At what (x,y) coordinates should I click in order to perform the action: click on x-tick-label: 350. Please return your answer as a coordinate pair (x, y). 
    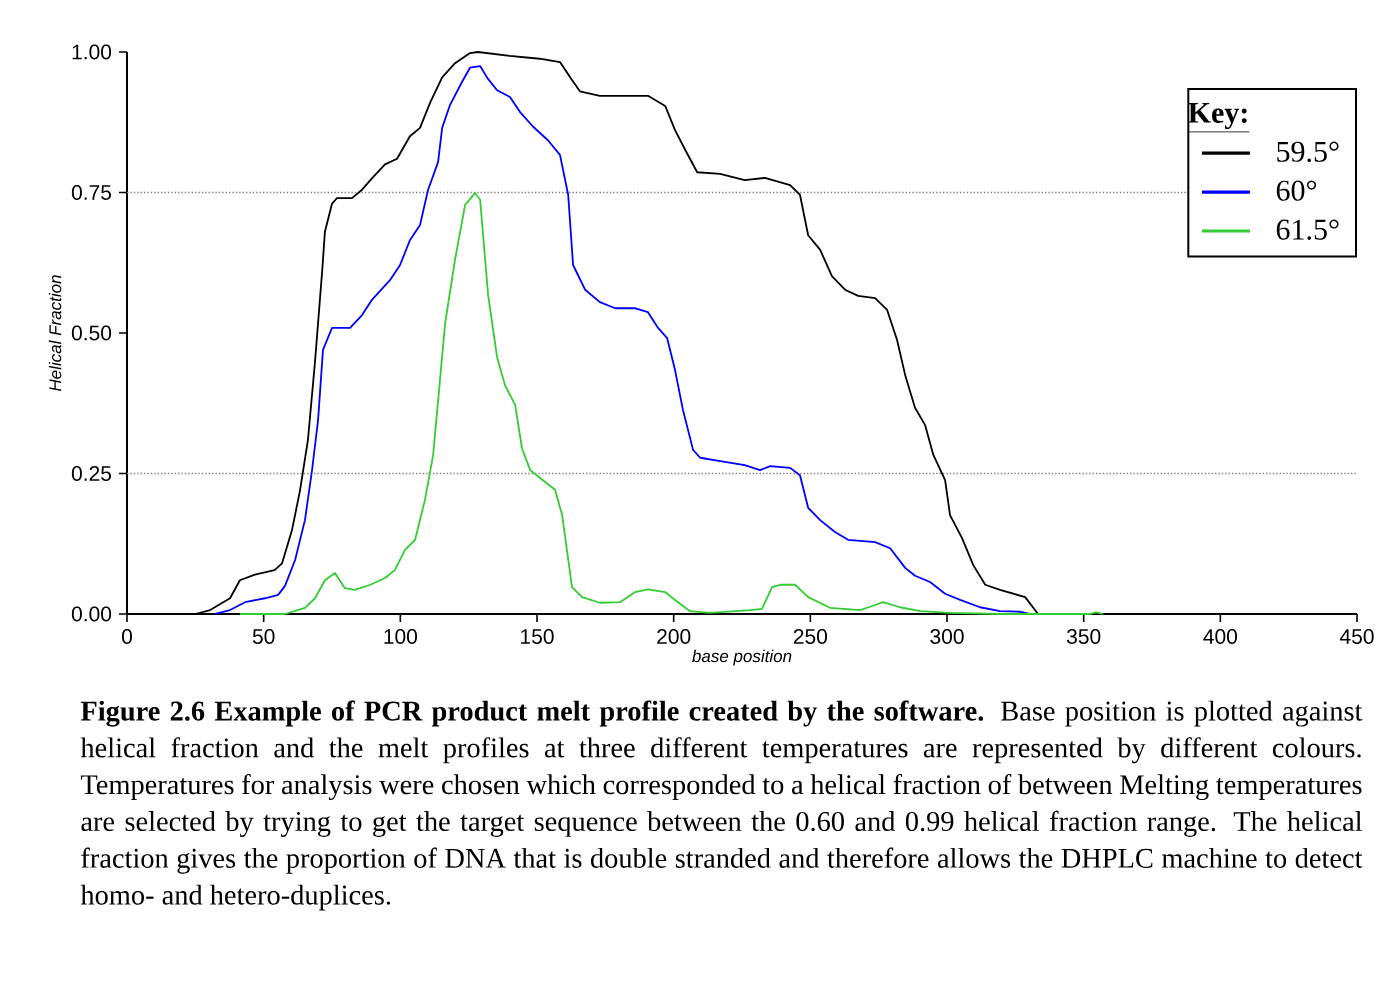
    Looking at the image, I should click on (1083, 636).